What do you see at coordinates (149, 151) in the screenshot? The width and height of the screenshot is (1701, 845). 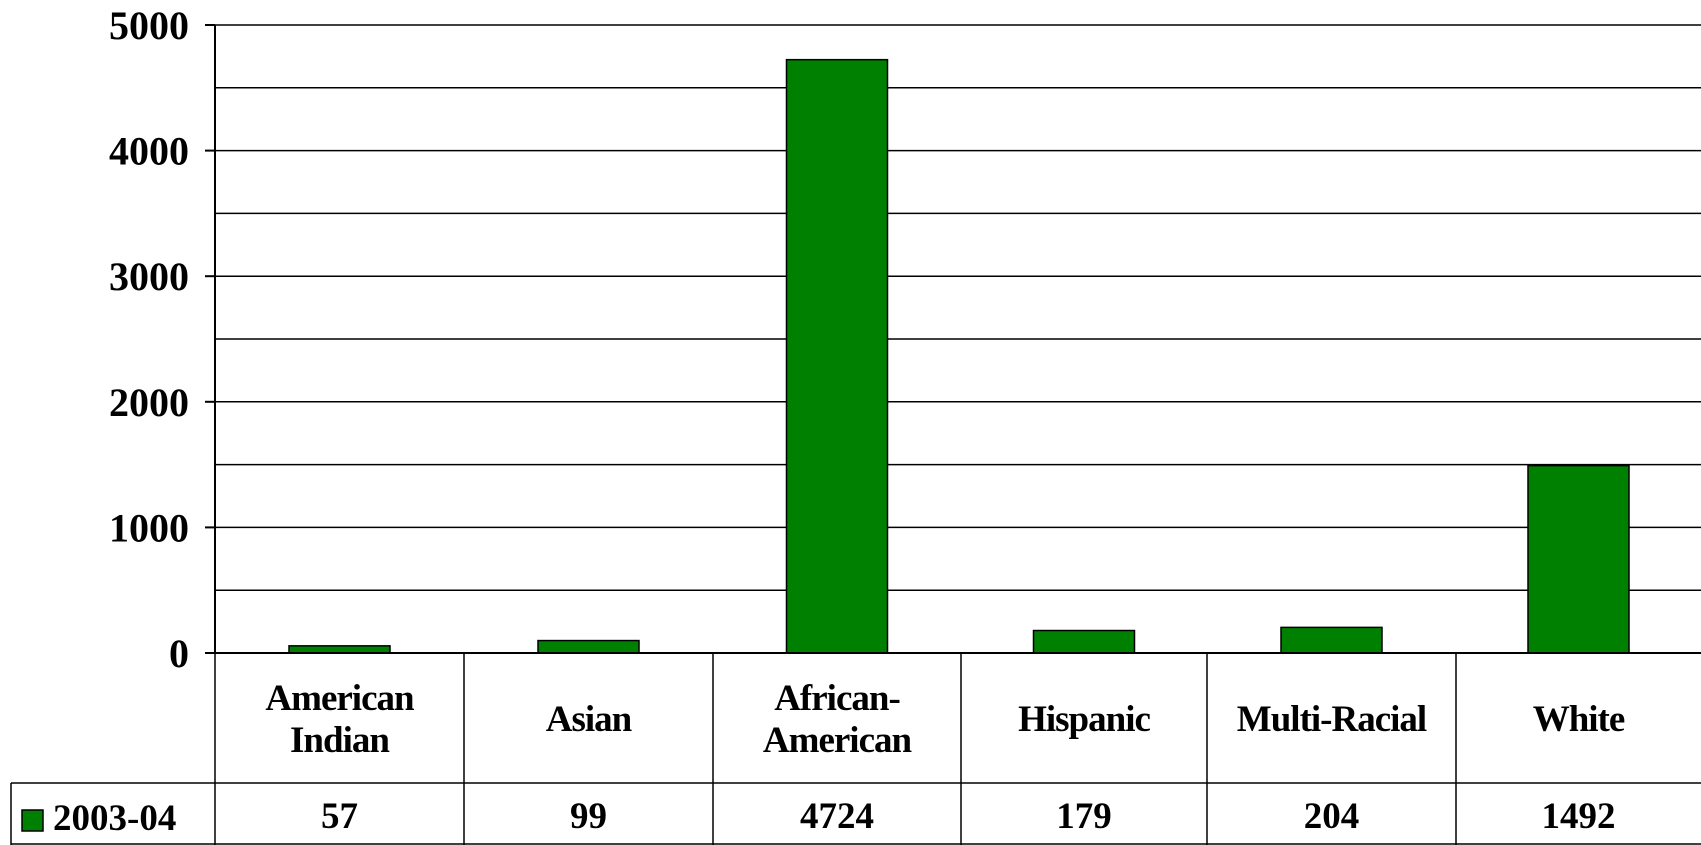 I see `y-tick-label: 4000` at bounding box center [149, 151].